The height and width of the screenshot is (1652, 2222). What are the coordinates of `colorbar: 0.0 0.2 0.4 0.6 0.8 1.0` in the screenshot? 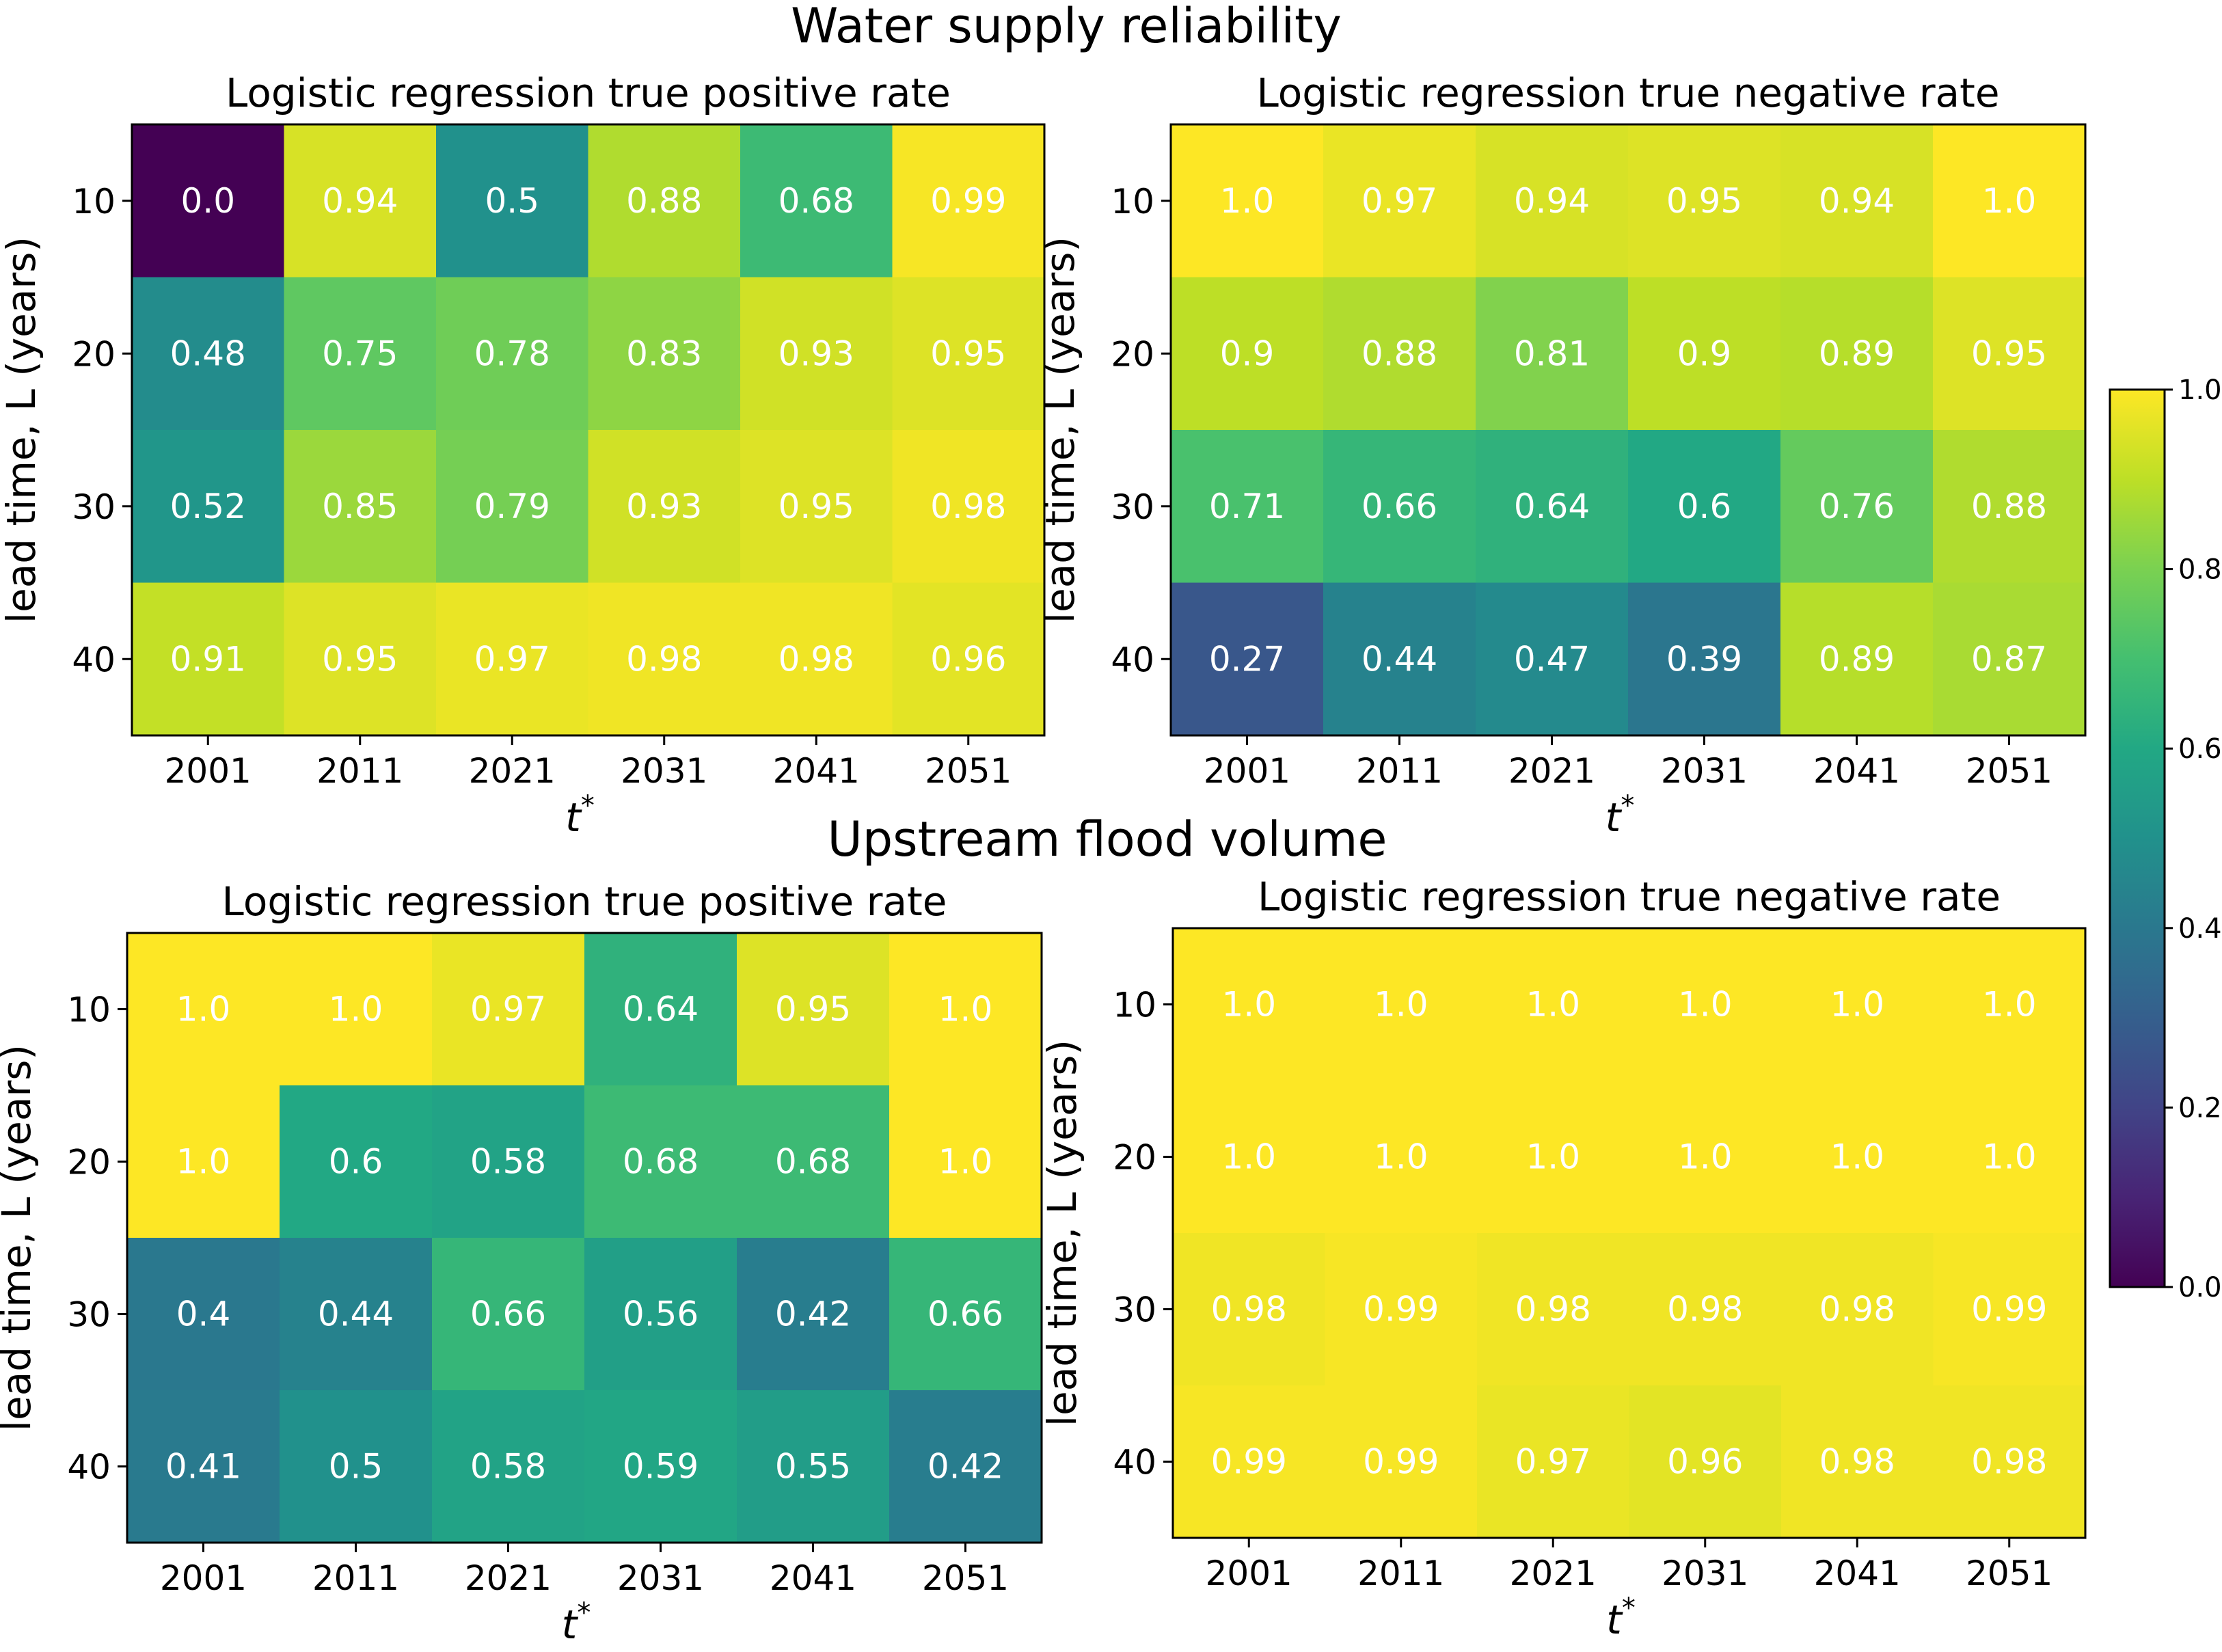 It's located at (2165, 839).